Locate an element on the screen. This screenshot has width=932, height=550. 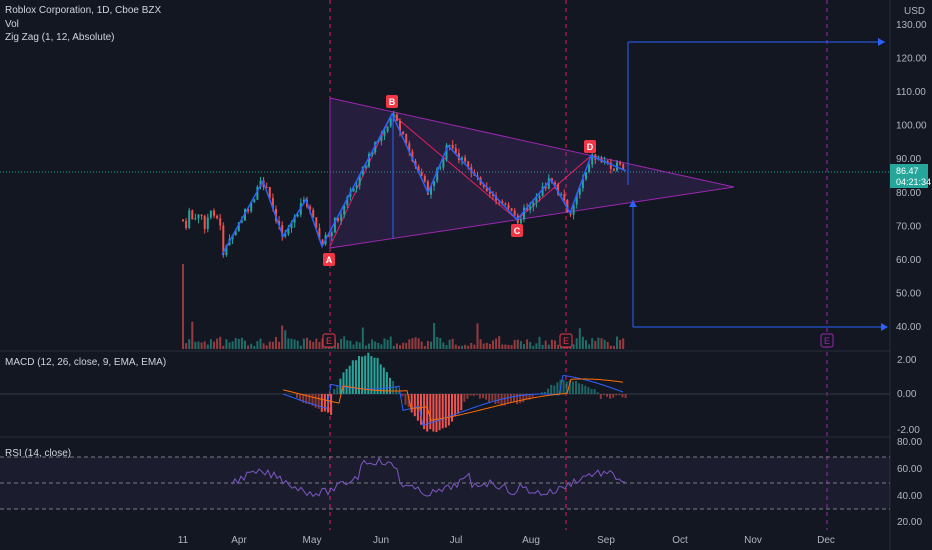
time-tick: Sep is located at coordinates (606, 540).